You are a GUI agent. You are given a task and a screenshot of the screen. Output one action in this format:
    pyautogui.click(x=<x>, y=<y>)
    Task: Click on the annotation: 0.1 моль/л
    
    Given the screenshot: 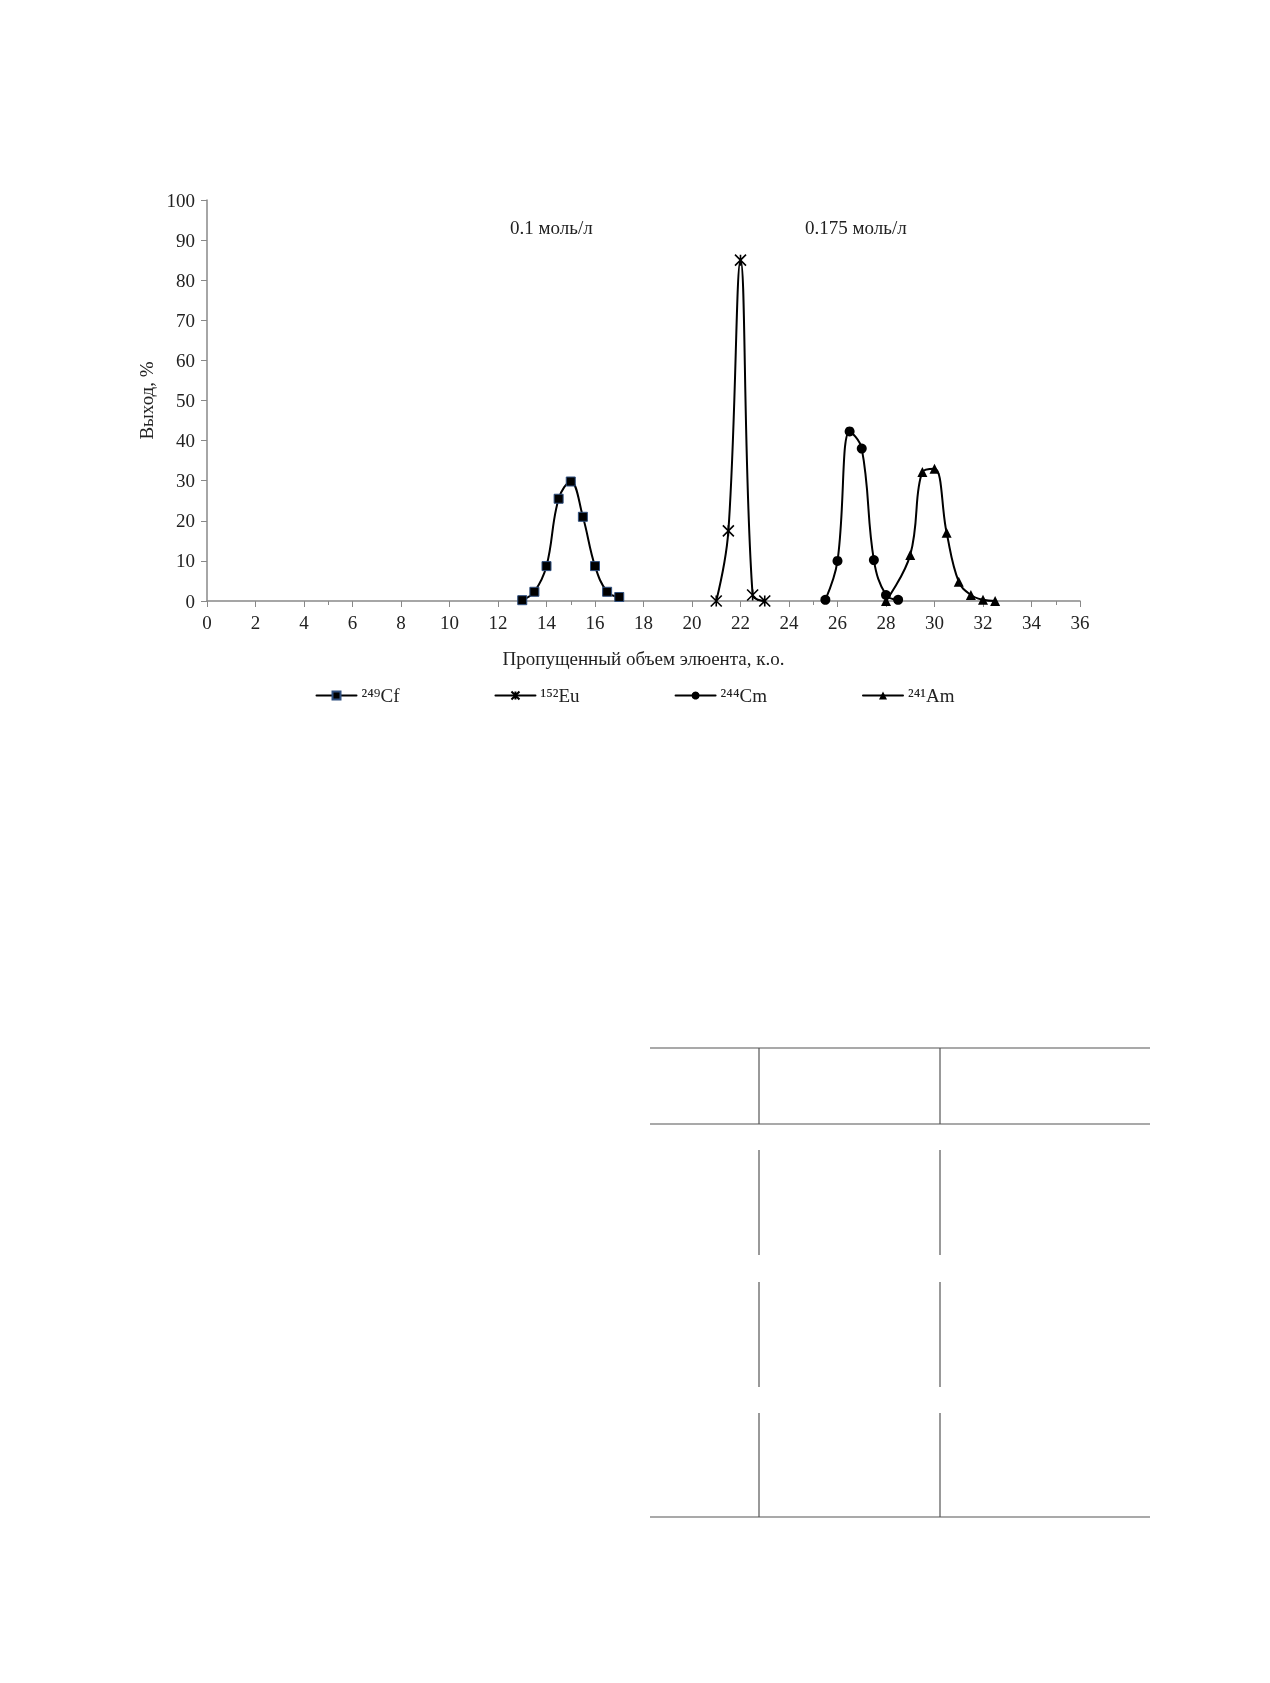 What is the action you would take?
    pyautogui.click(x=552, y=227)
    